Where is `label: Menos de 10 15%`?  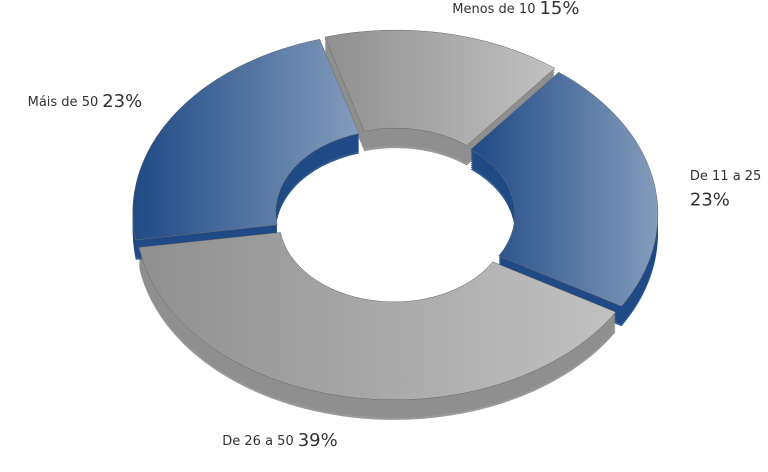
label: Menos de 10 15% is located at coordinates (515, 9).